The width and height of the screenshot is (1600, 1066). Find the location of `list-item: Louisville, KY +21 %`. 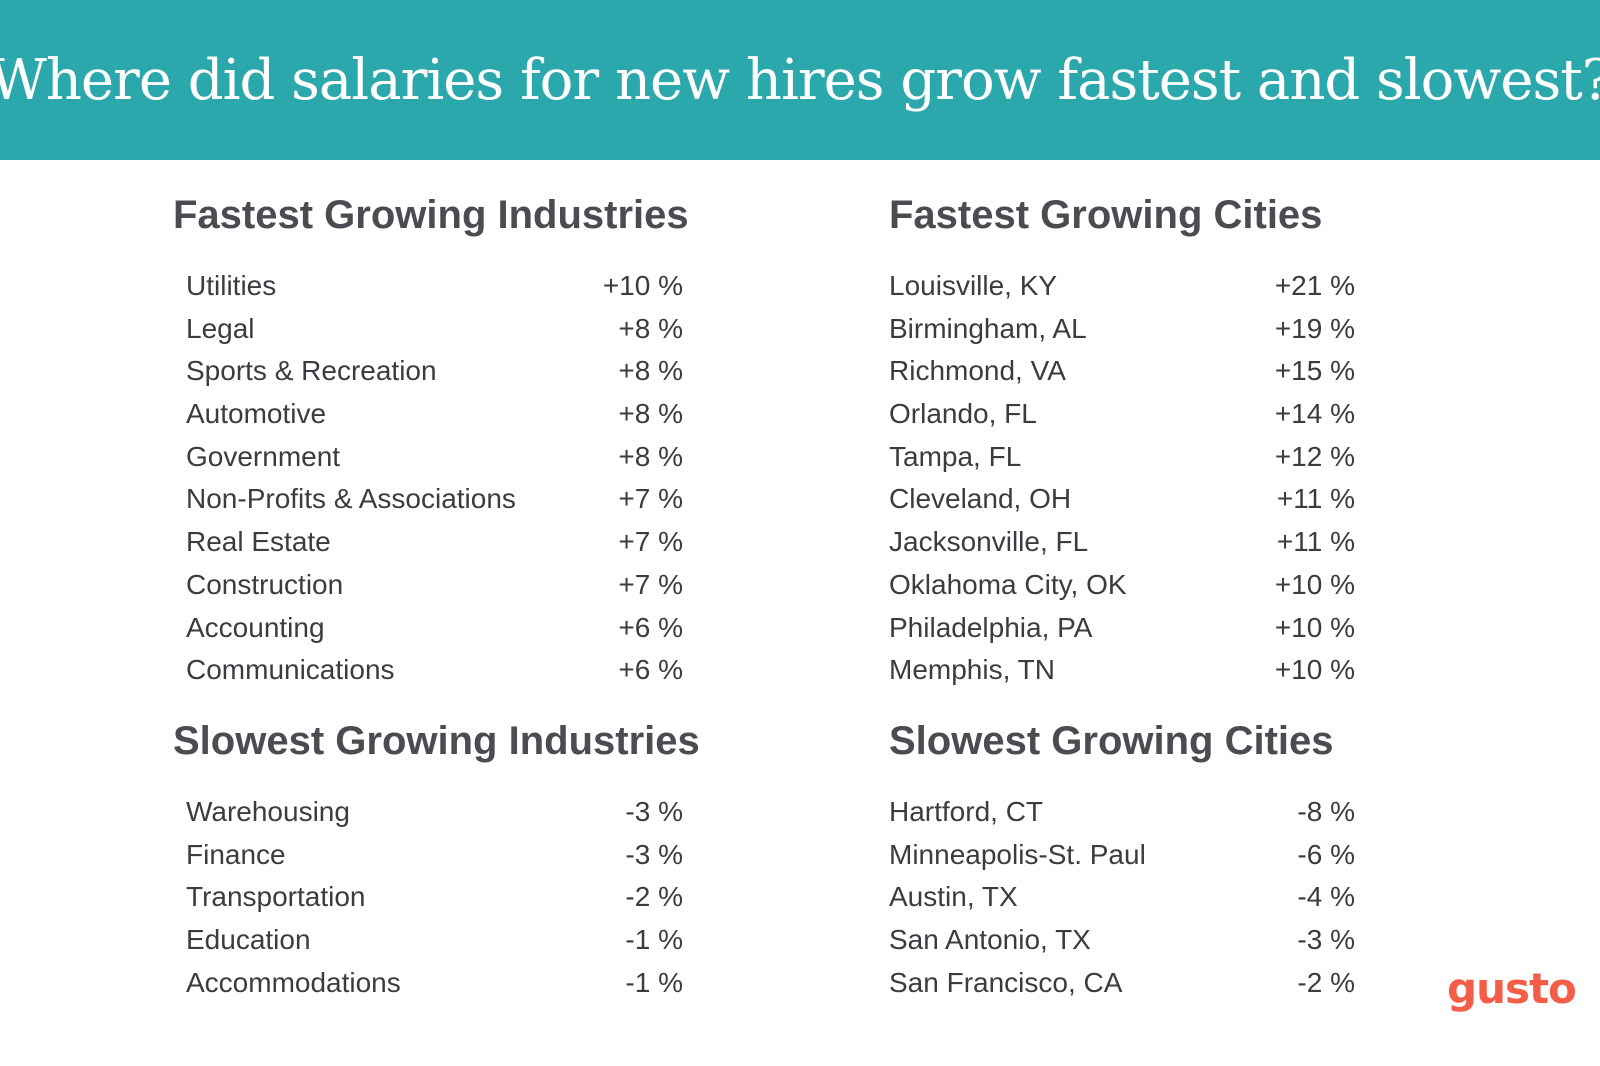

list-item: Louisville, KY +21 % is located at coordinates (1122, 286).